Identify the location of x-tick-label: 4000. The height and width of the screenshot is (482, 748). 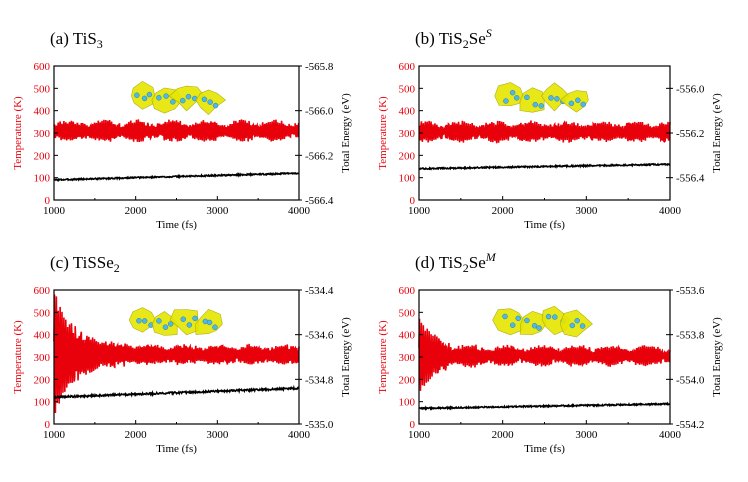
(299, 211).